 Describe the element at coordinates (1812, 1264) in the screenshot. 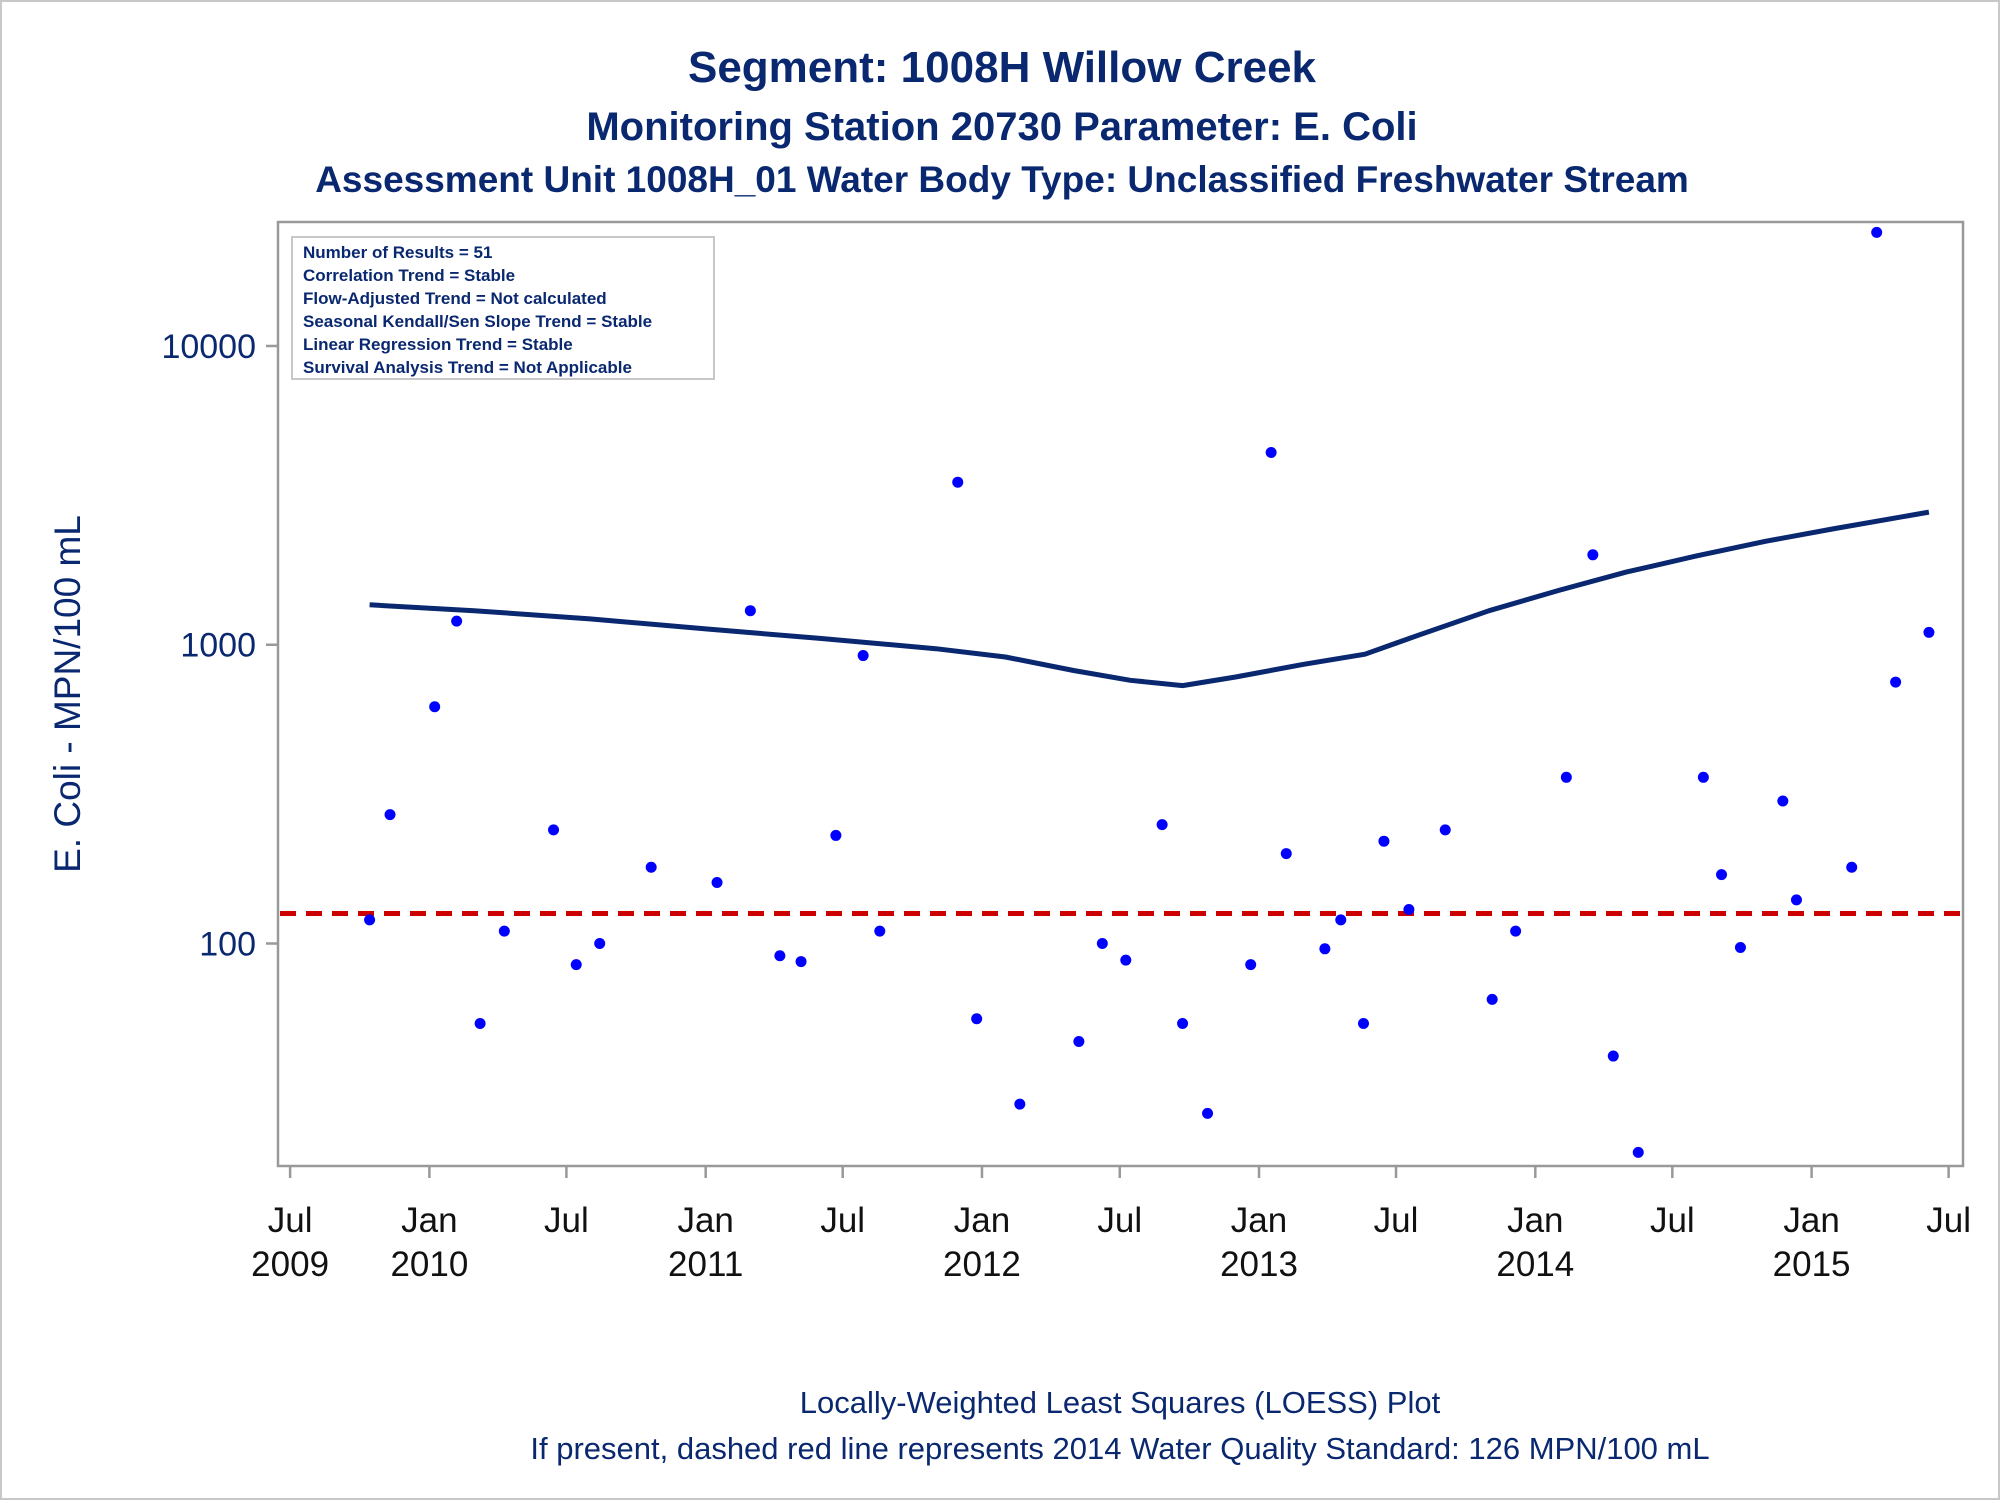

I see `x-tick-year: 2015` at that location.